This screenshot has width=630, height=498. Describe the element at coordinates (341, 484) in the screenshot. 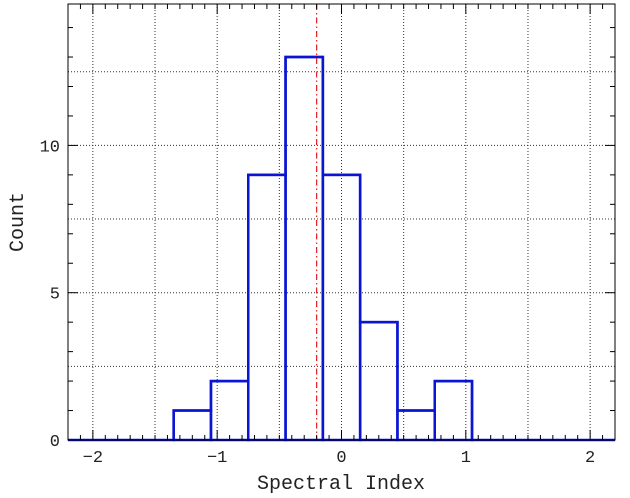

I see `x-axis-label: Spectral Index` at that location.